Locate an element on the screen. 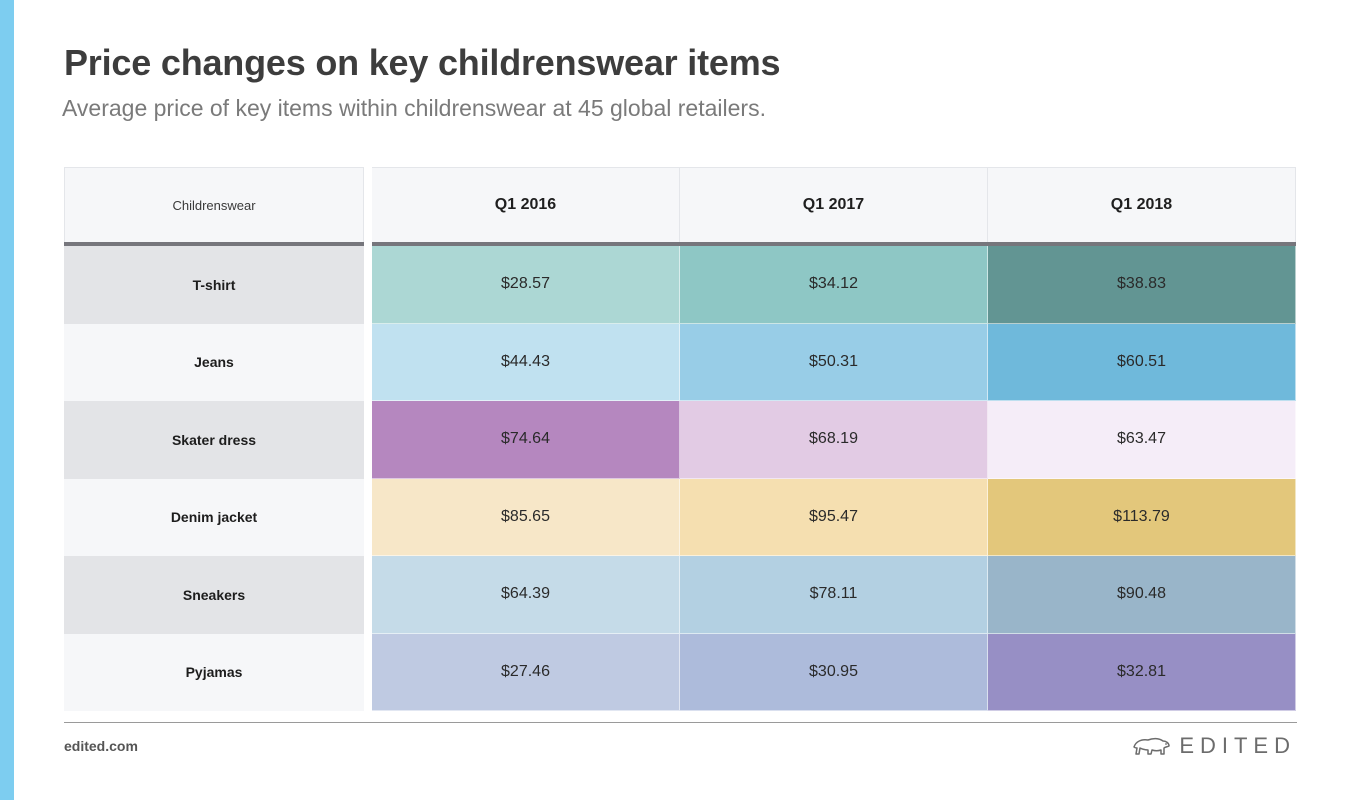 The height and width of the screenshot is (800, 1360). heatmap-value-label: $78.11 is located at coordinates (833, 594).